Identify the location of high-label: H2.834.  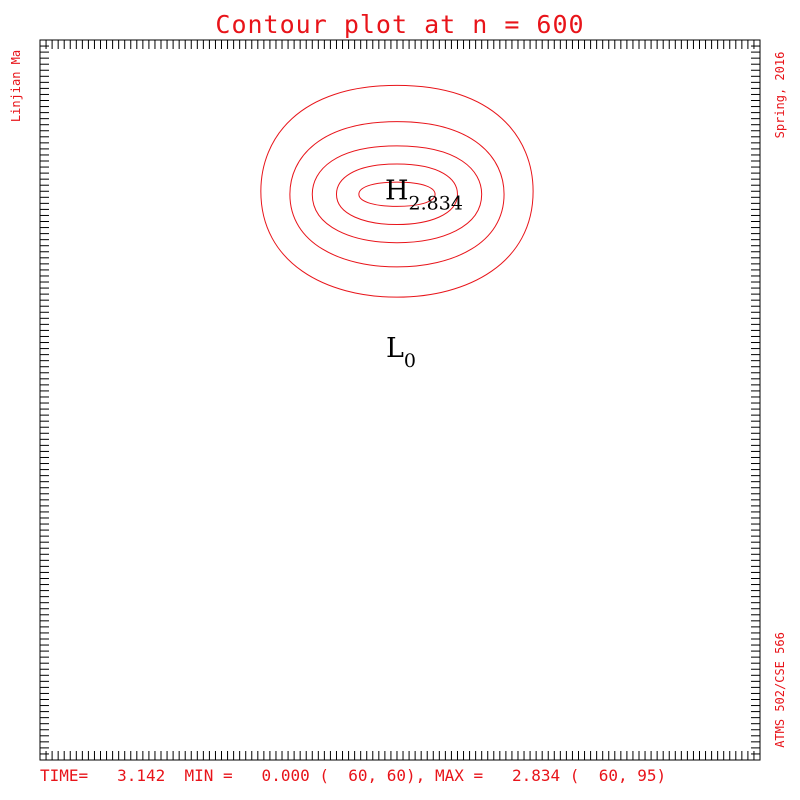
(424, 194).